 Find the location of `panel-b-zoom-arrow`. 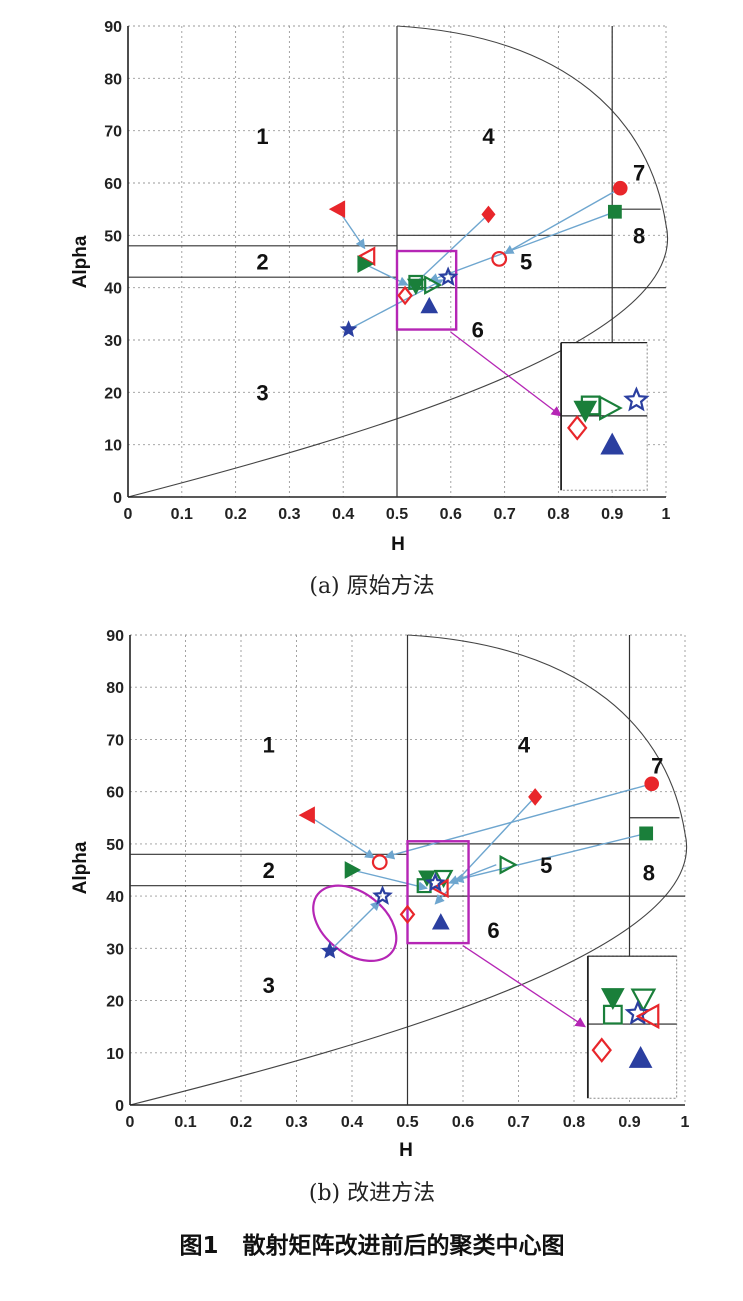

panel-b-zoom-arrow is located at coordinates (524, 986).